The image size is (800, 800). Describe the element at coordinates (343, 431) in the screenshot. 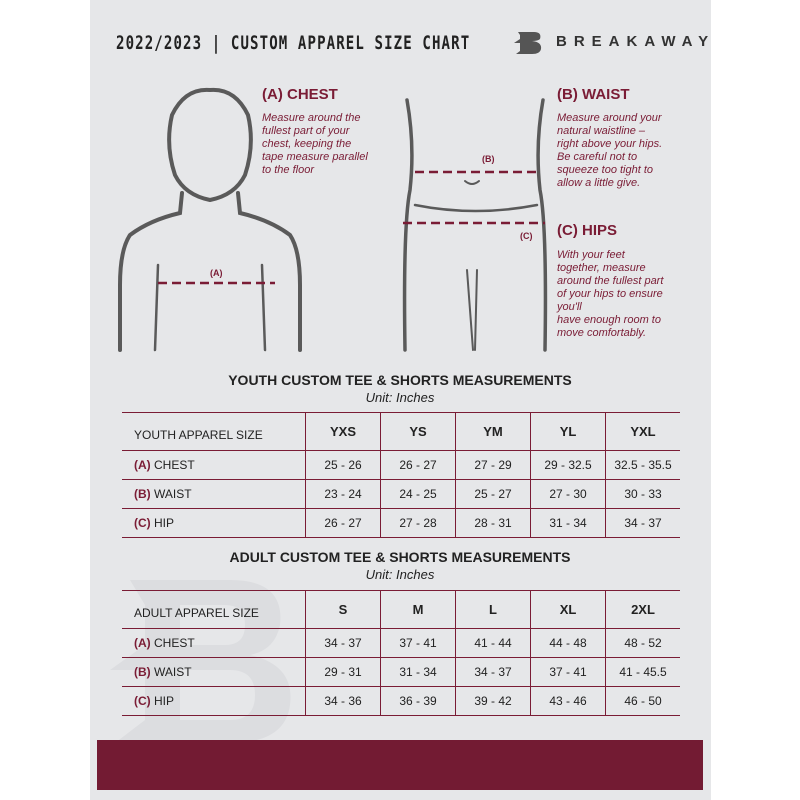

I see `size-column: YXS` at that location.